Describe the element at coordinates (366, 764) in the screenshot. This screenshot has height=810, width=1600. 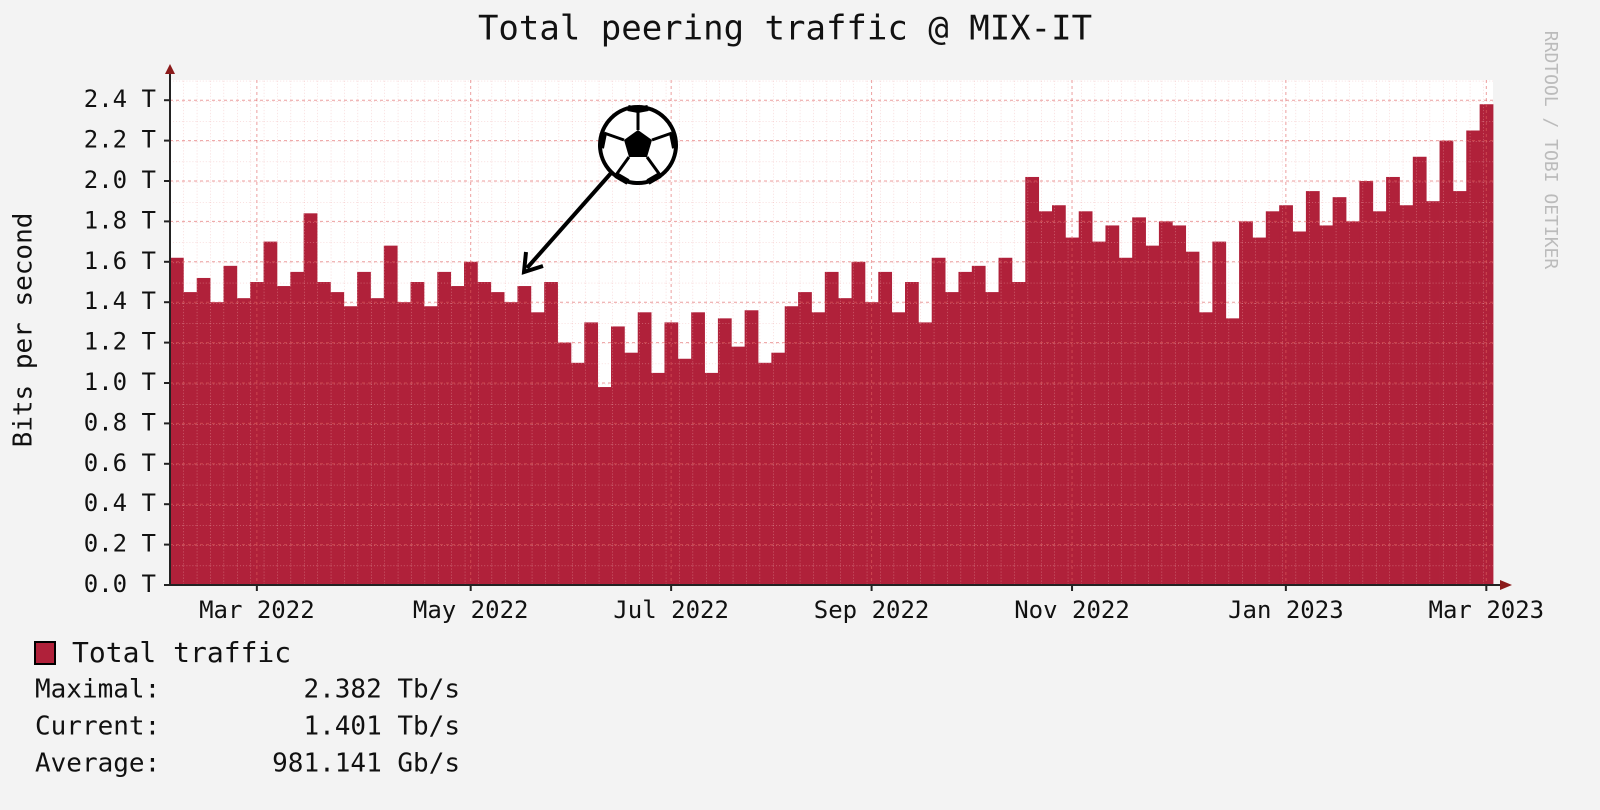
I see `stat-value: 981.141 Gb/s` at that location.